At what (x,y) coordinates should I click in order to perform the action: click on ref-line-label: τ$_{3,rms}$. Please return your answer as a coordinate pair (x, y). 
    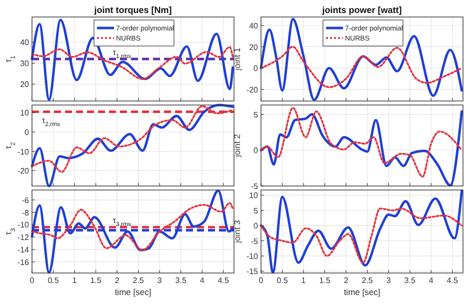
    Looking at the image, I should click on (121, 222).